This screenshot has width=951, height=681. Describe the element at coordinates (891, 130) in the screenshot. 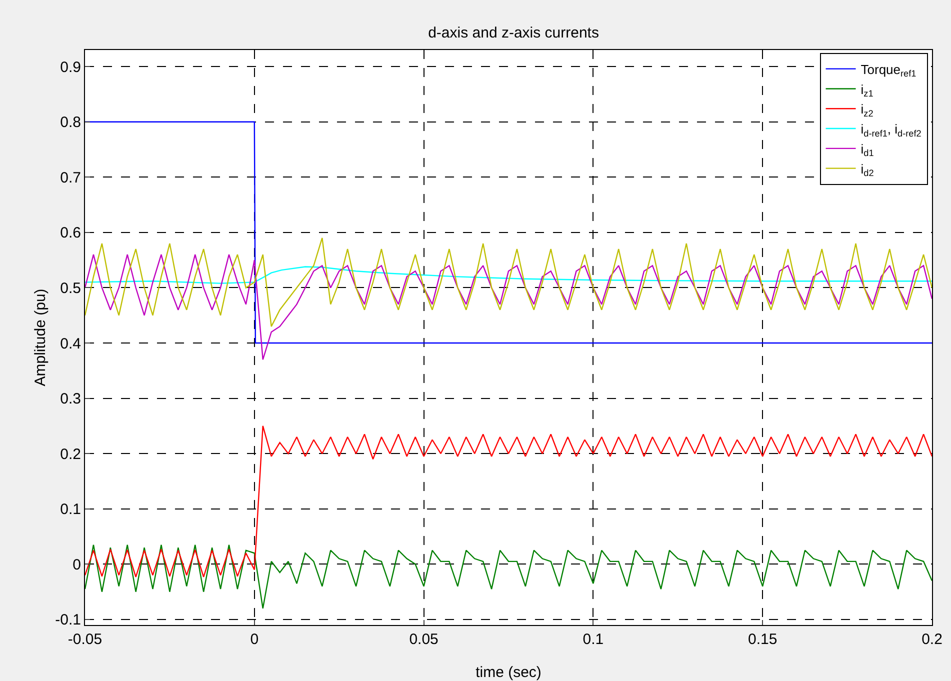

I see `legend-label: i$_{d-ref1}$, i$_{d-ref2}$` at that location.